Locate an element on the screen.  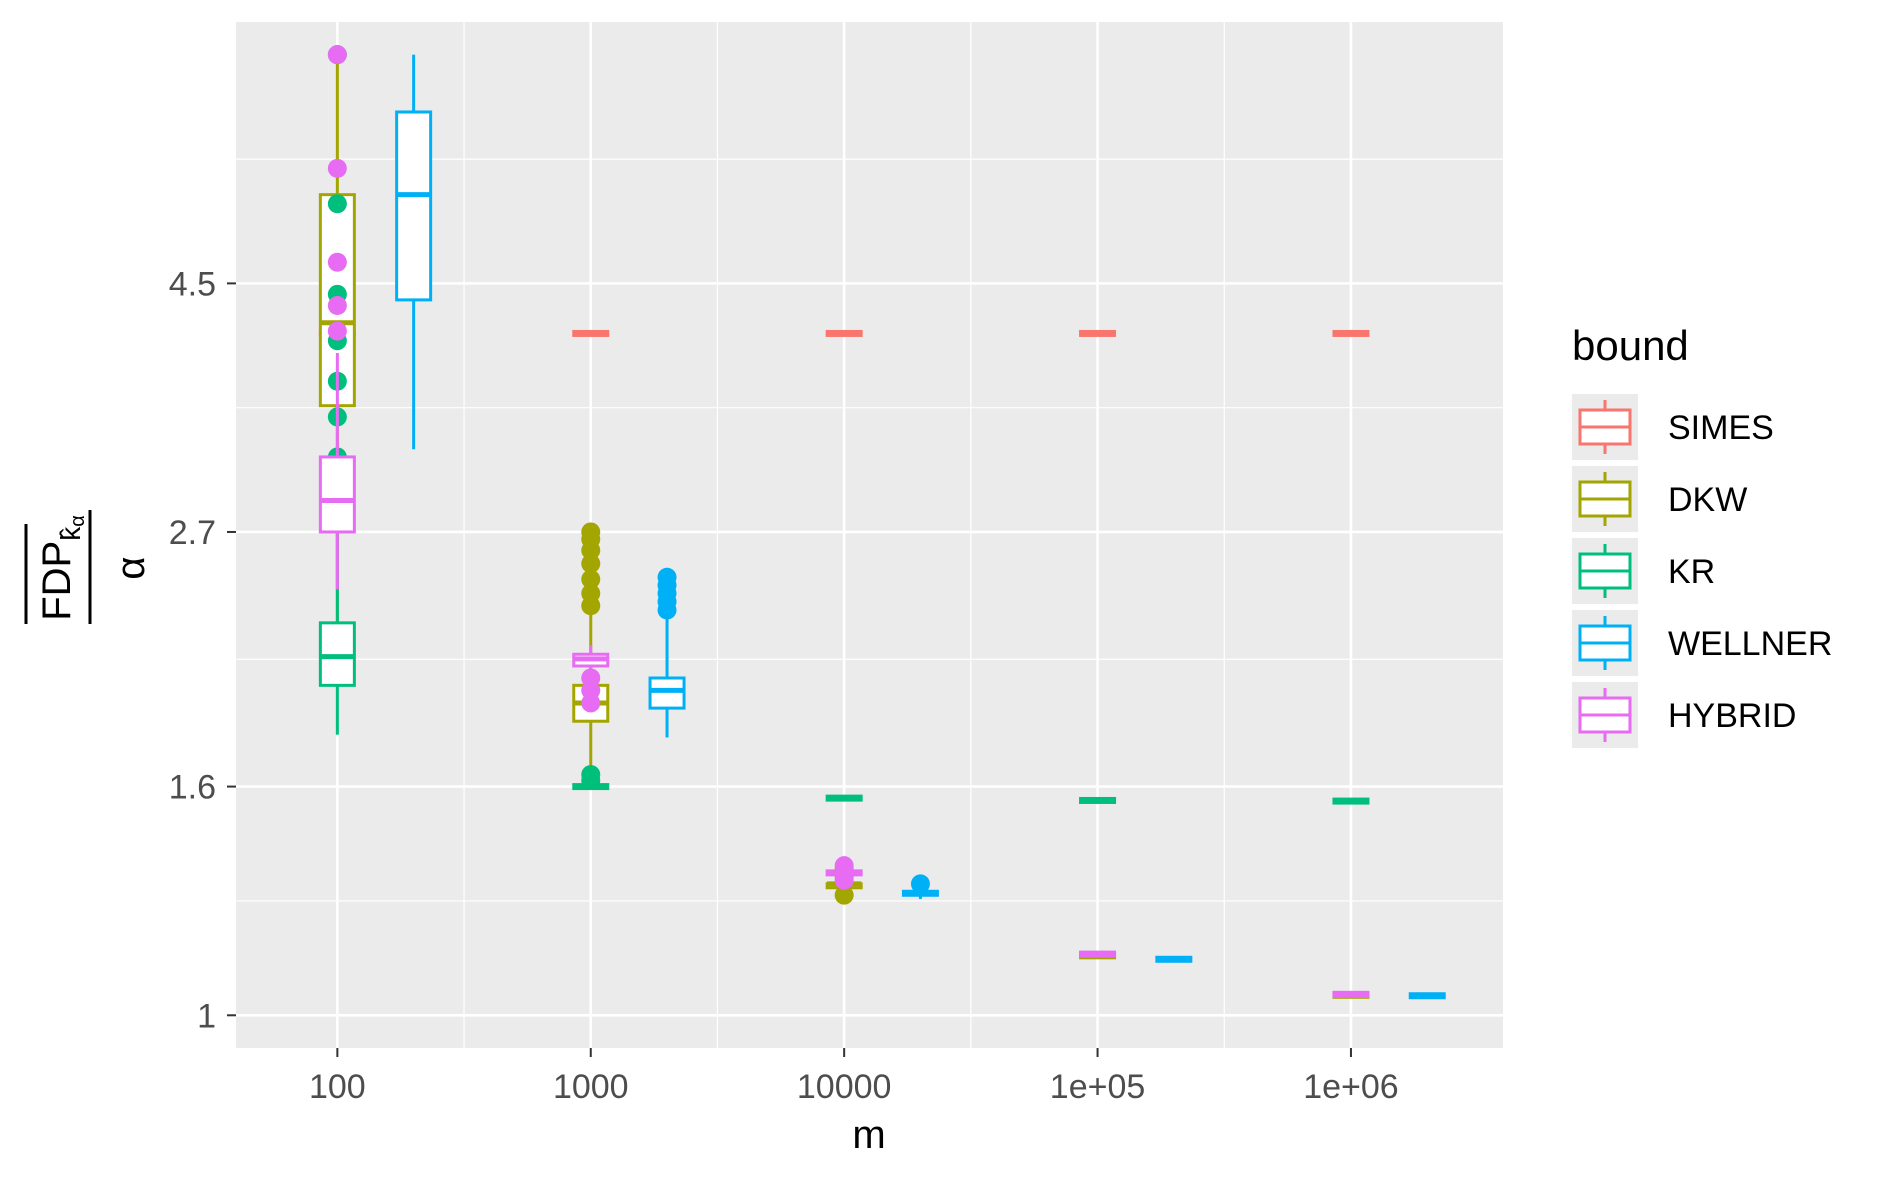
y-axis-title: FDPk̂α α is located at coordinates (88, 567).